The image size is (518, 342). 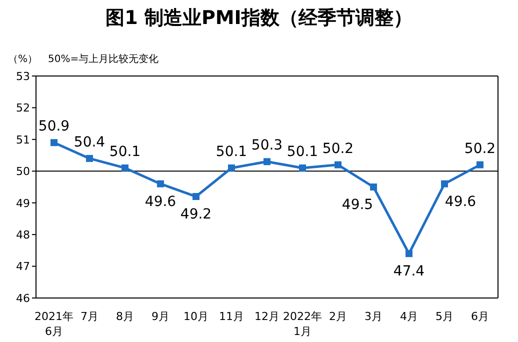 I want to click on x-tick-label: 2月, so click(x=338, y=316).